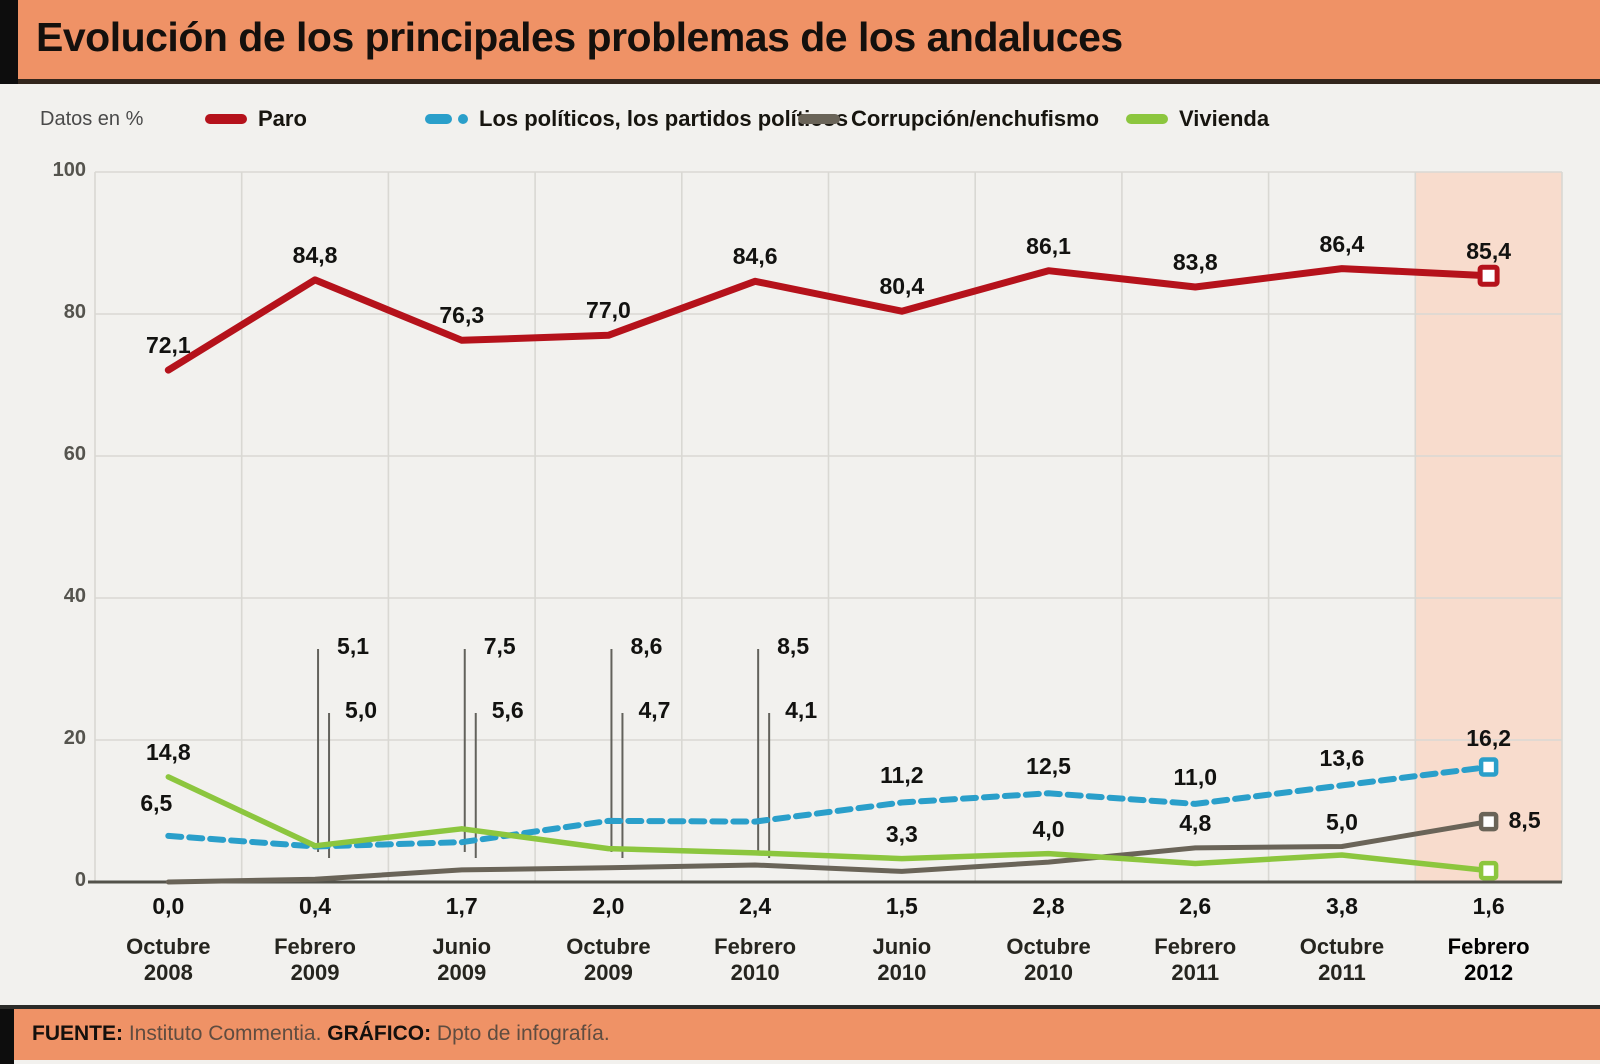 This screenshot has height=1064, width=1600. I want to click on x-label-8: Octubre 2011, so click(1342, 959).